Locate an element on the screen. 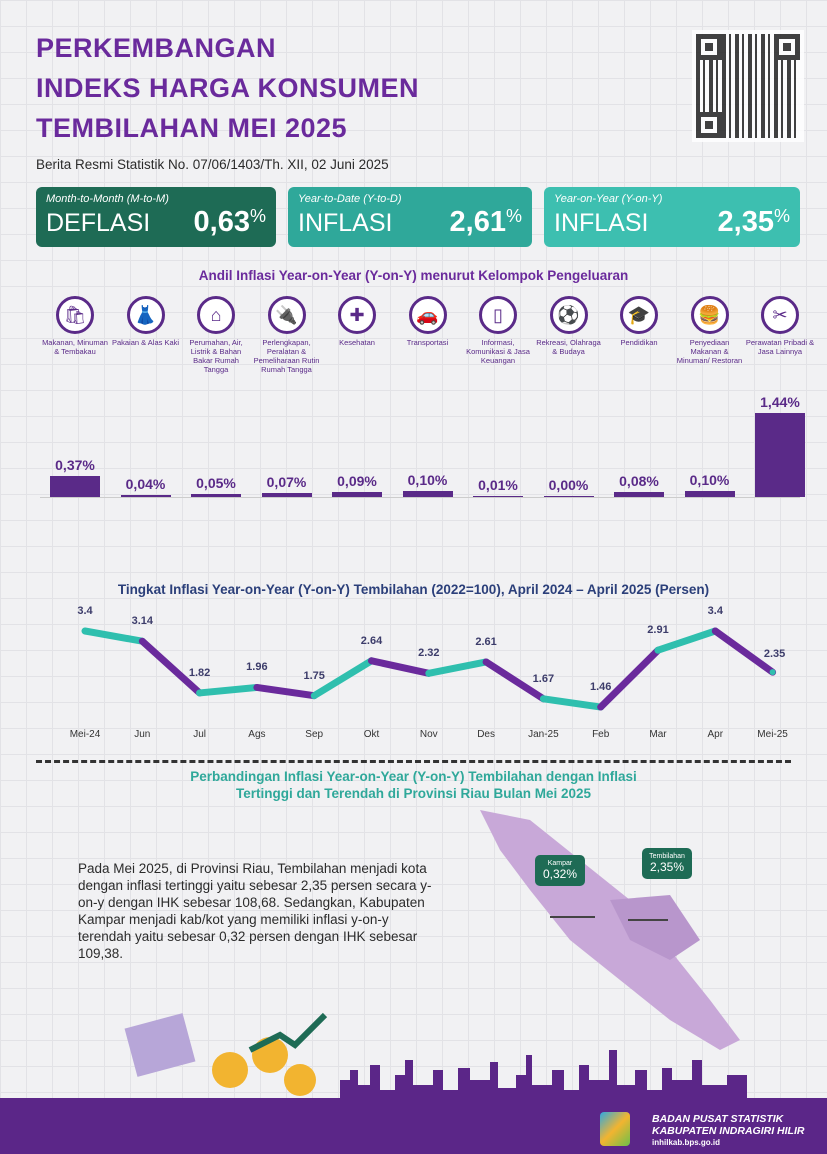  map-pin-tembilahan: Tembilahan 2,35% is located at coordinates (667, 863).